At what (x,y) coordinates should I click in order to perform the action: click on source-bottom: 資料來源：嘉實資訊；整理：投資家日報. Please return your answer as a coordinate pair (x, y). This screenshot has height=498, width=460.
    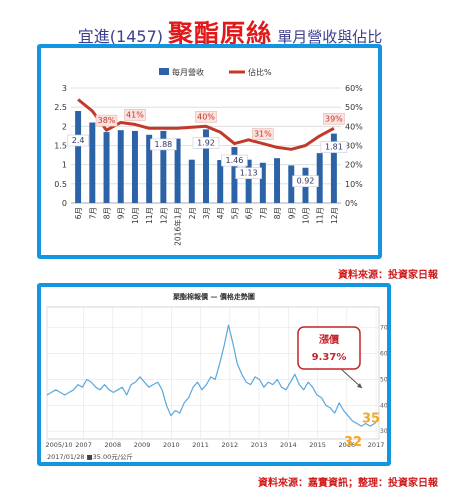
    Looking at the image, I should click on (348, 483).